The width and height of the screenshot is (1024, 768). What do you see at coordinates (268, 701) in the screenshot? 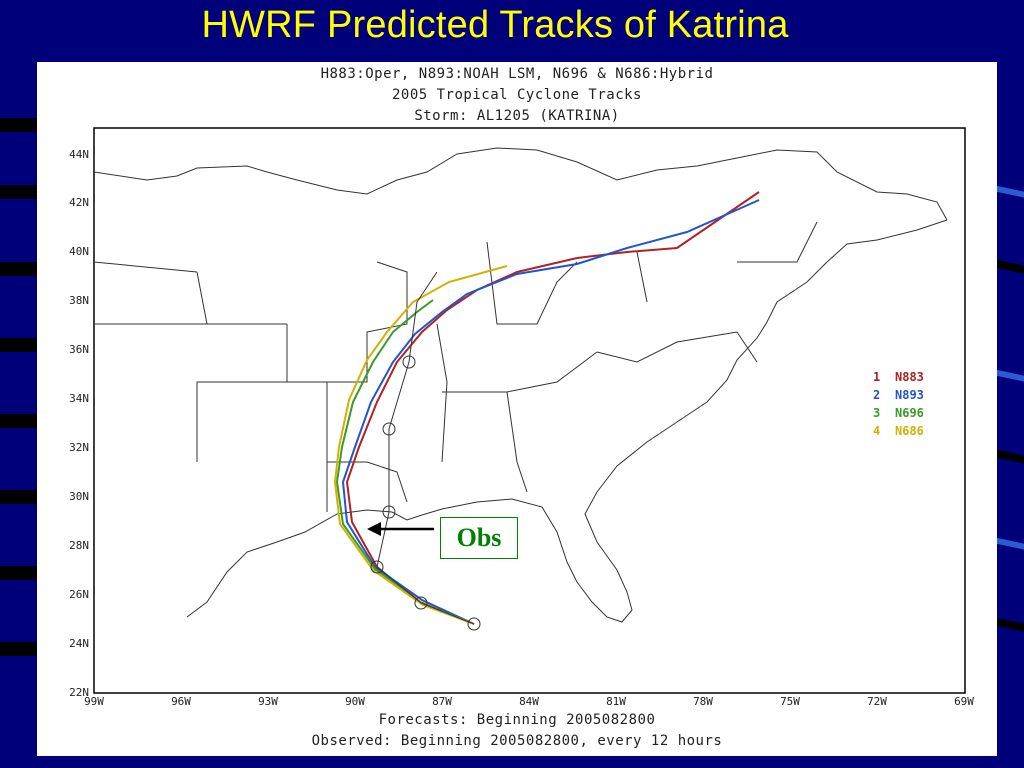
I see `lon-label: 93W` at bounding box center [268, 701].